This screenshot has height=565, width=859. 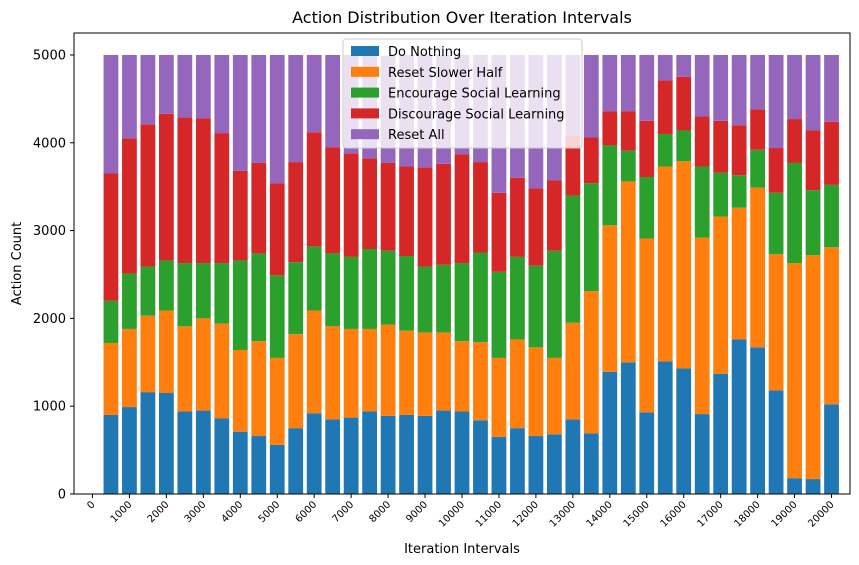 What do you see at coordinates (49, 55) in the screenshot?
I see `y-tick-label: 5000` at bounding box center [49, 55].